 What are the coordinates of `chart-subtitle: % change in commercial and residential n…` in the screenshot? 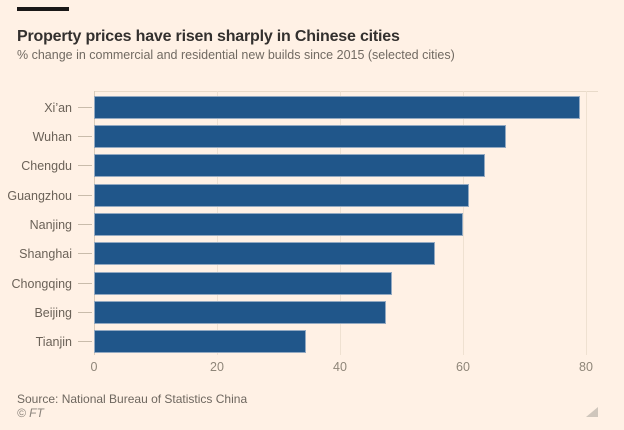 It's located at (236, 55).